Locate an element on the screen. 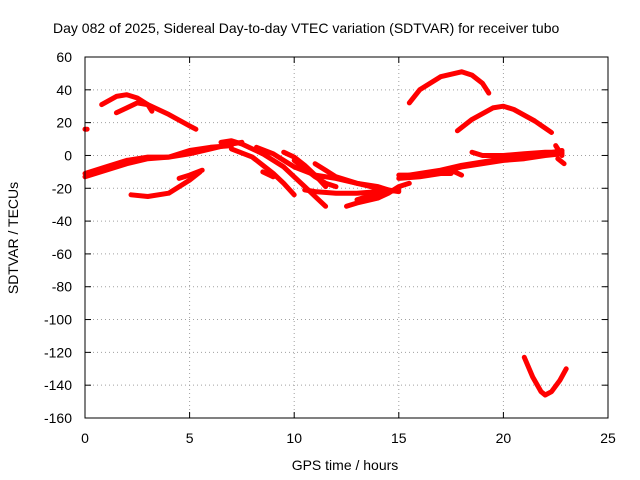  series-trk07 is located at coordinates (190, 174).